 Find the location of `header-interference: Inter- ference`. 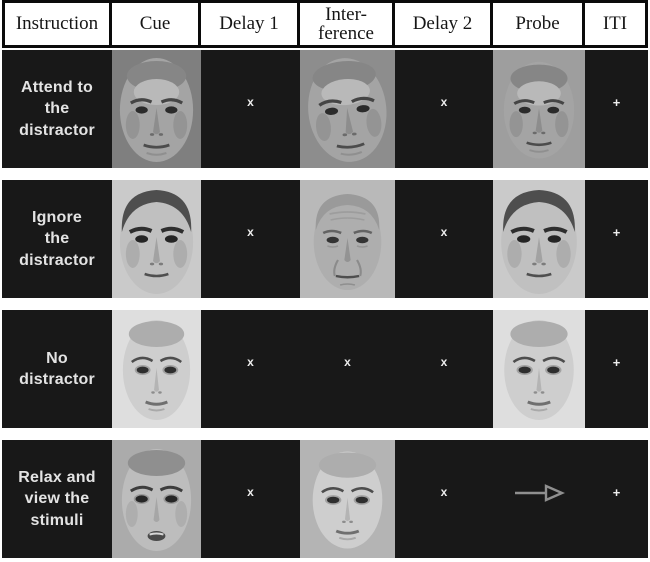

header-interference: Inter- ference is located at coordinates (344, 24).